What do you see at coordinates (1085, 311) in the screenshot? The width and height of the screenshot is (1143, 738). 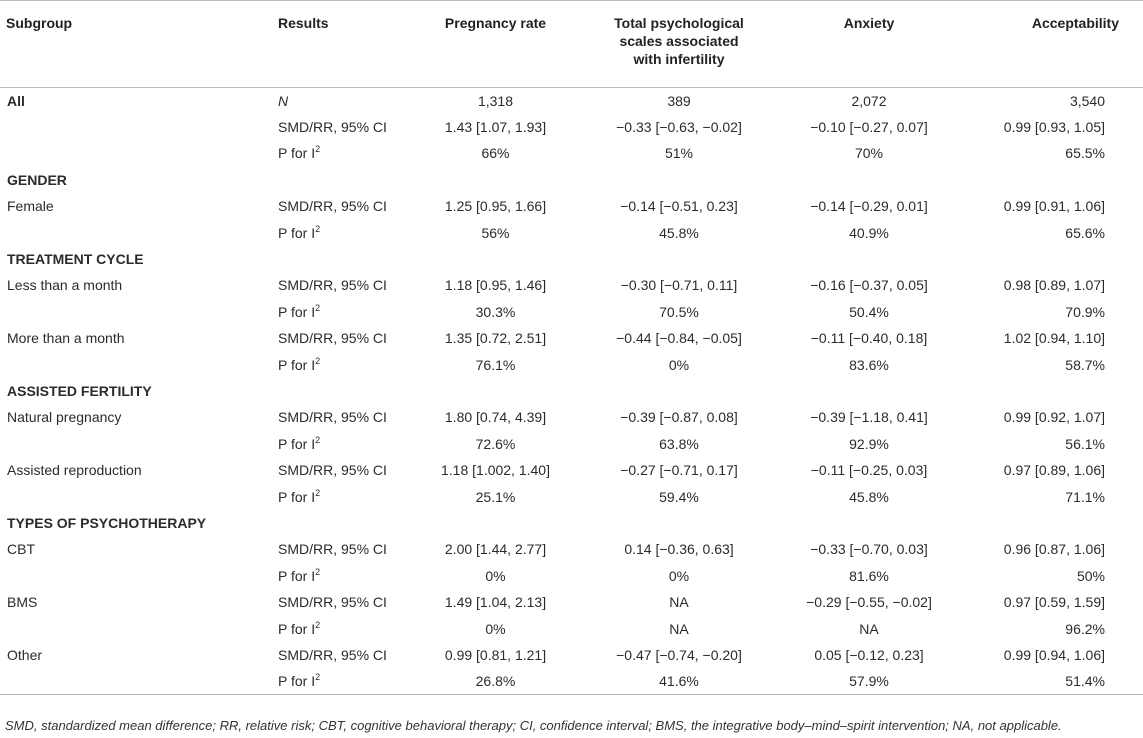 I see `cell: 70.9%` at bounding box center [1085, 311].